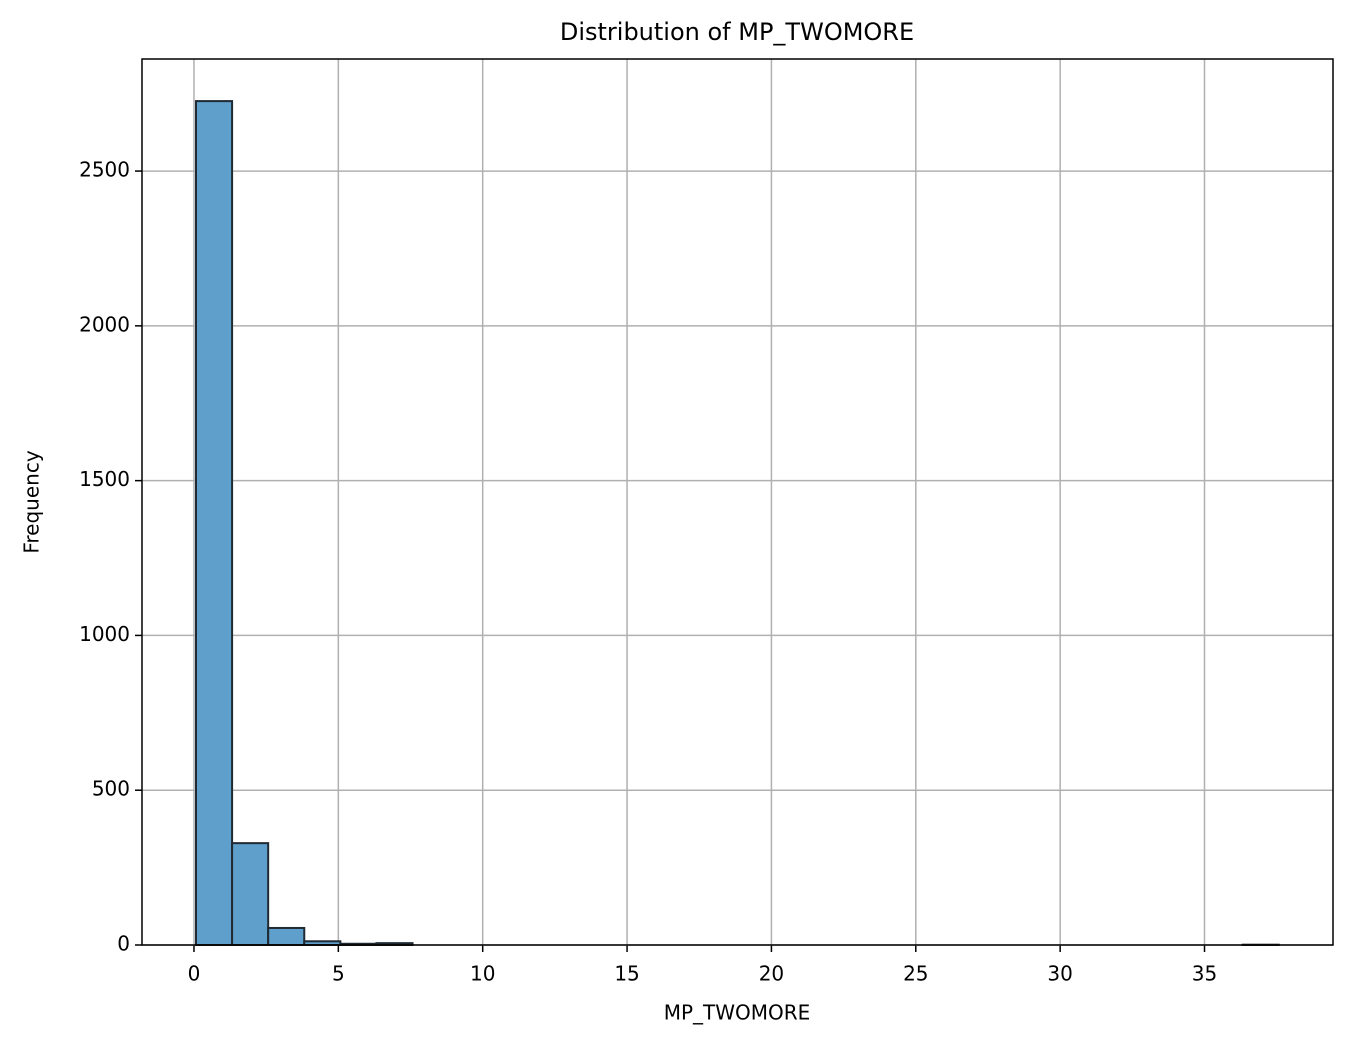 The image size is (1351, 1046). What do you see at coordinates (737, 1013) in the screenshot?
I see `x-axis-label: MP_TWOMORE` at bounding box center [737, 1013].